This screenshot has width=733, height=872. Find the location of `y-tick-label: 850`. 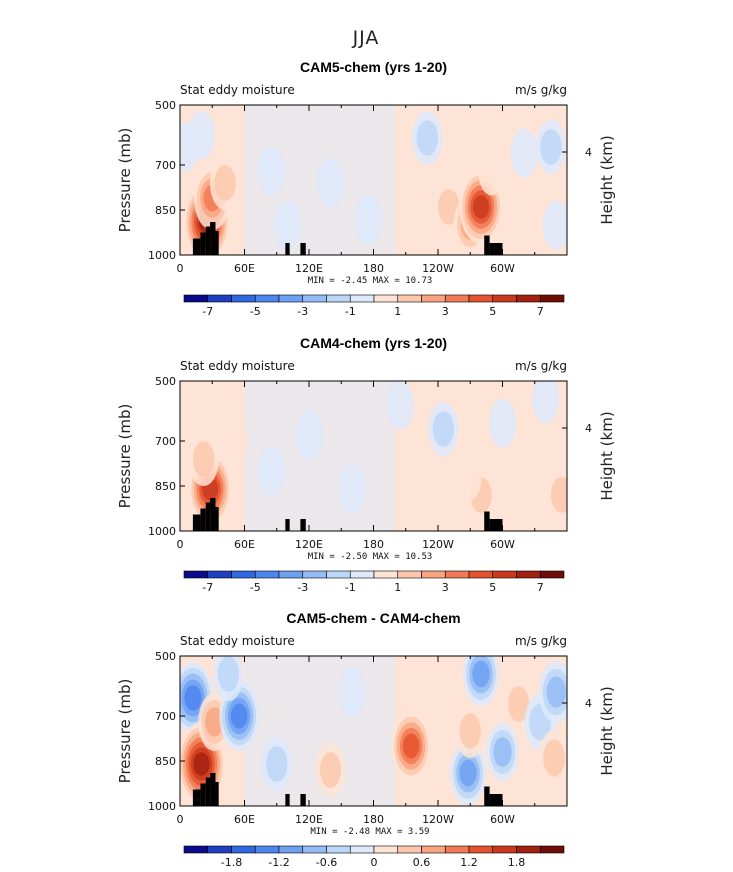

y-tick-label: 850 is located at coordinates (165, 486).